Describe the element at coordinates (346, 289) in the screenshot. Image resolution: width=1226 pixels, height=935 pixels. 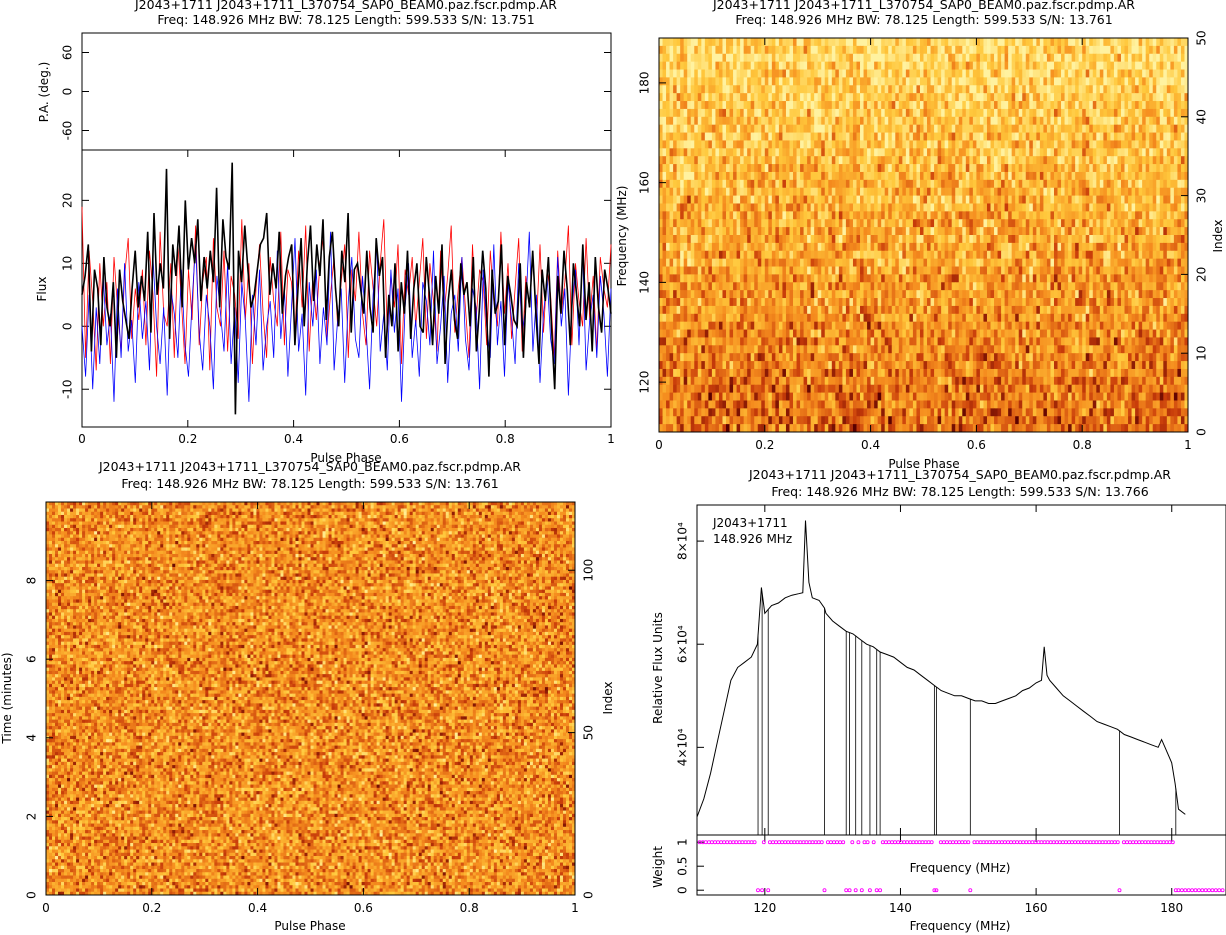
I see `profile-series` at that location.